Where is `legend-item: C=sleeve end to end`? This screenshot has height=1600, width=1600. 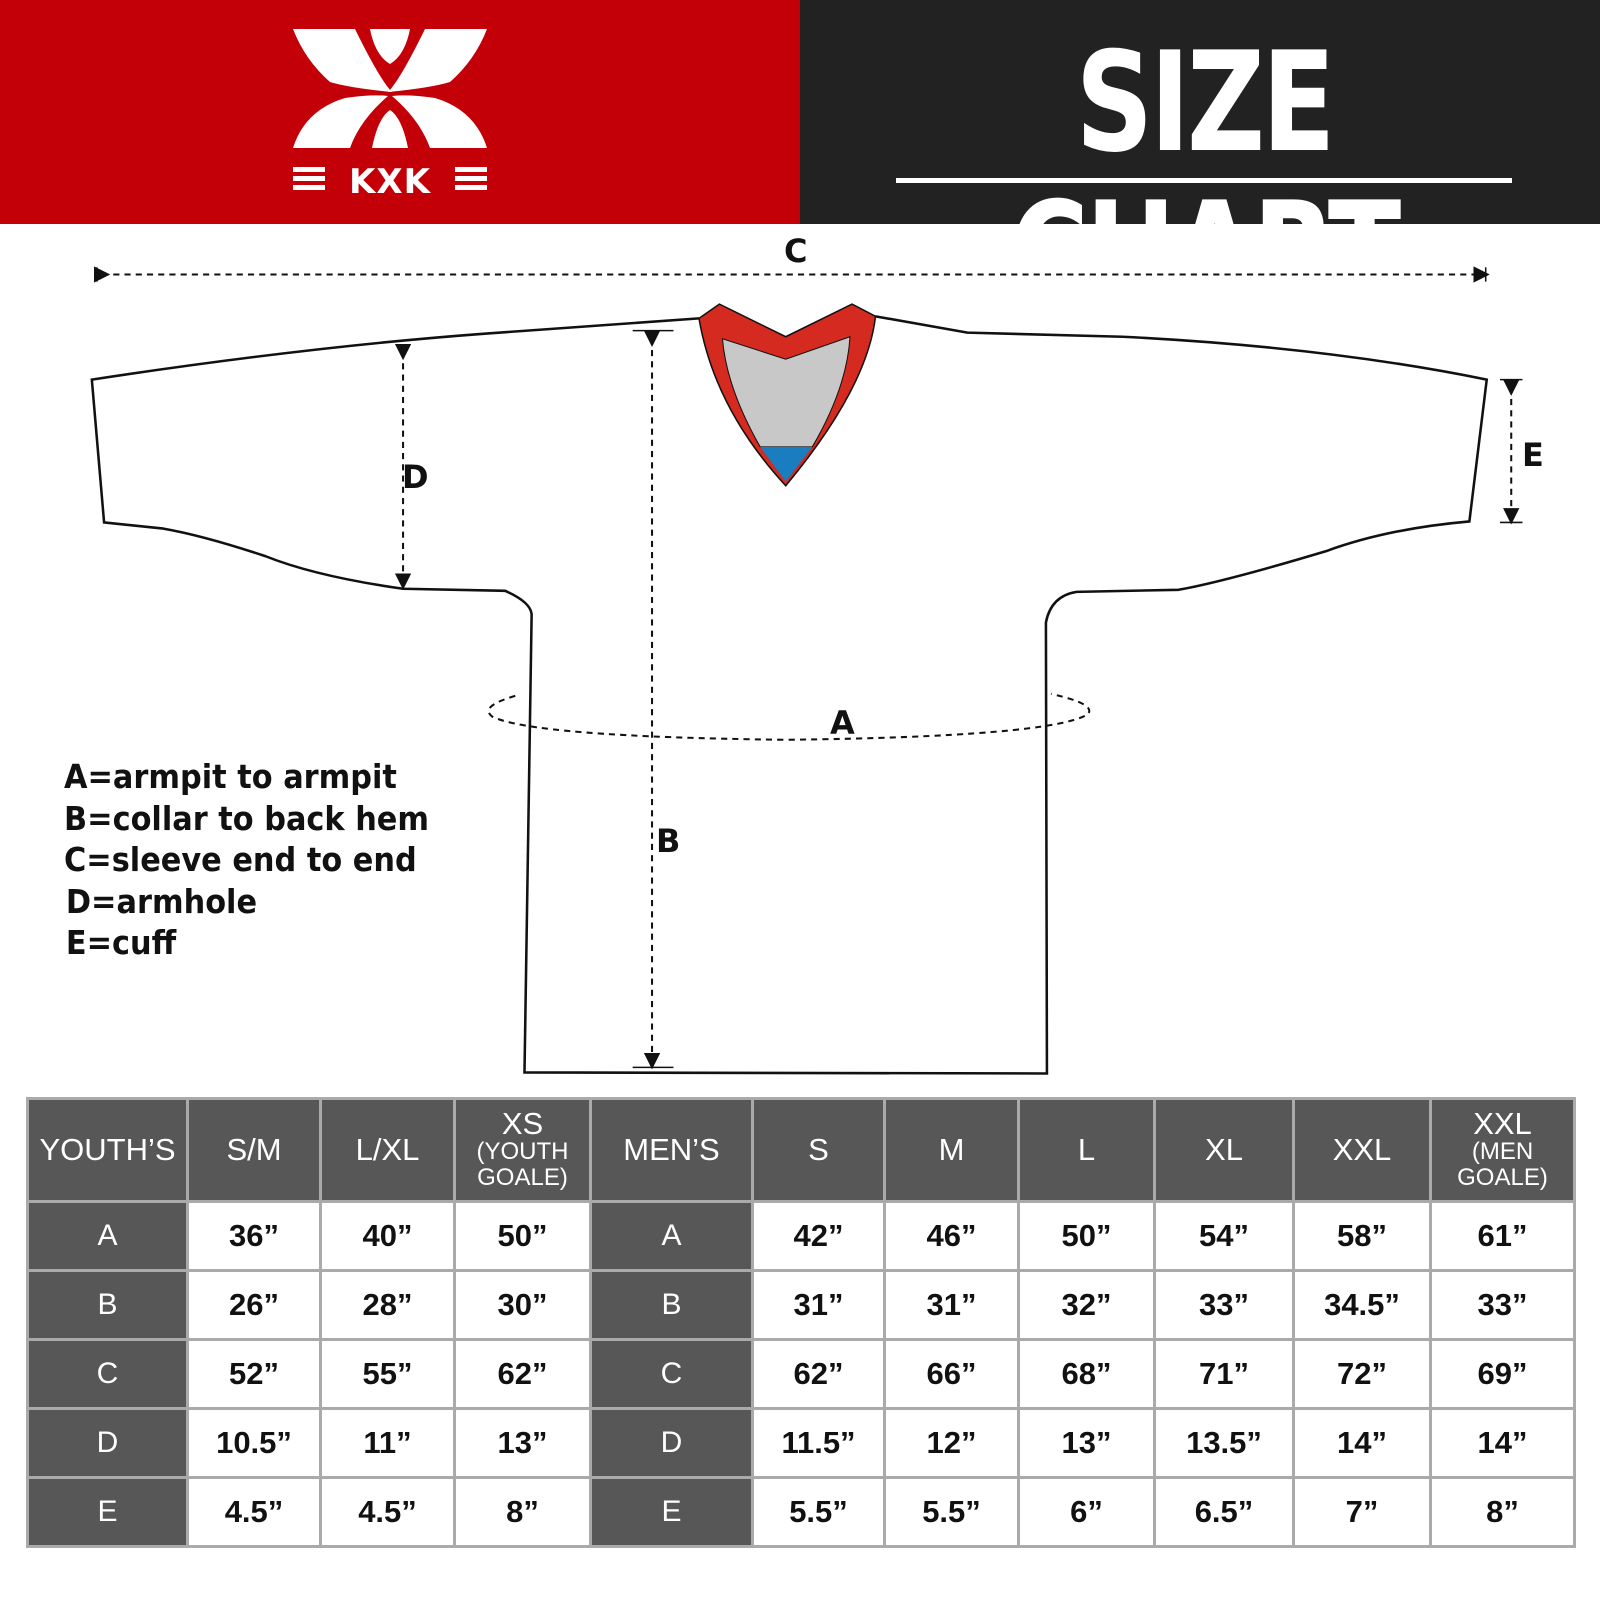
legend-item: C=sleeve end to end is located at coordinates (240, 859).